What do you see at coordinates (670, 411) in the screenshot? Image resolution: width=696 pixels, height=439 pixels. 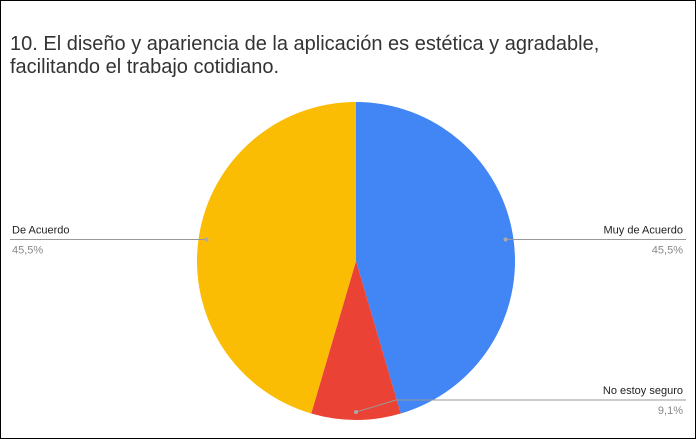 I see `slice-value-label: 9,1%` at bounding box center [670, 411].